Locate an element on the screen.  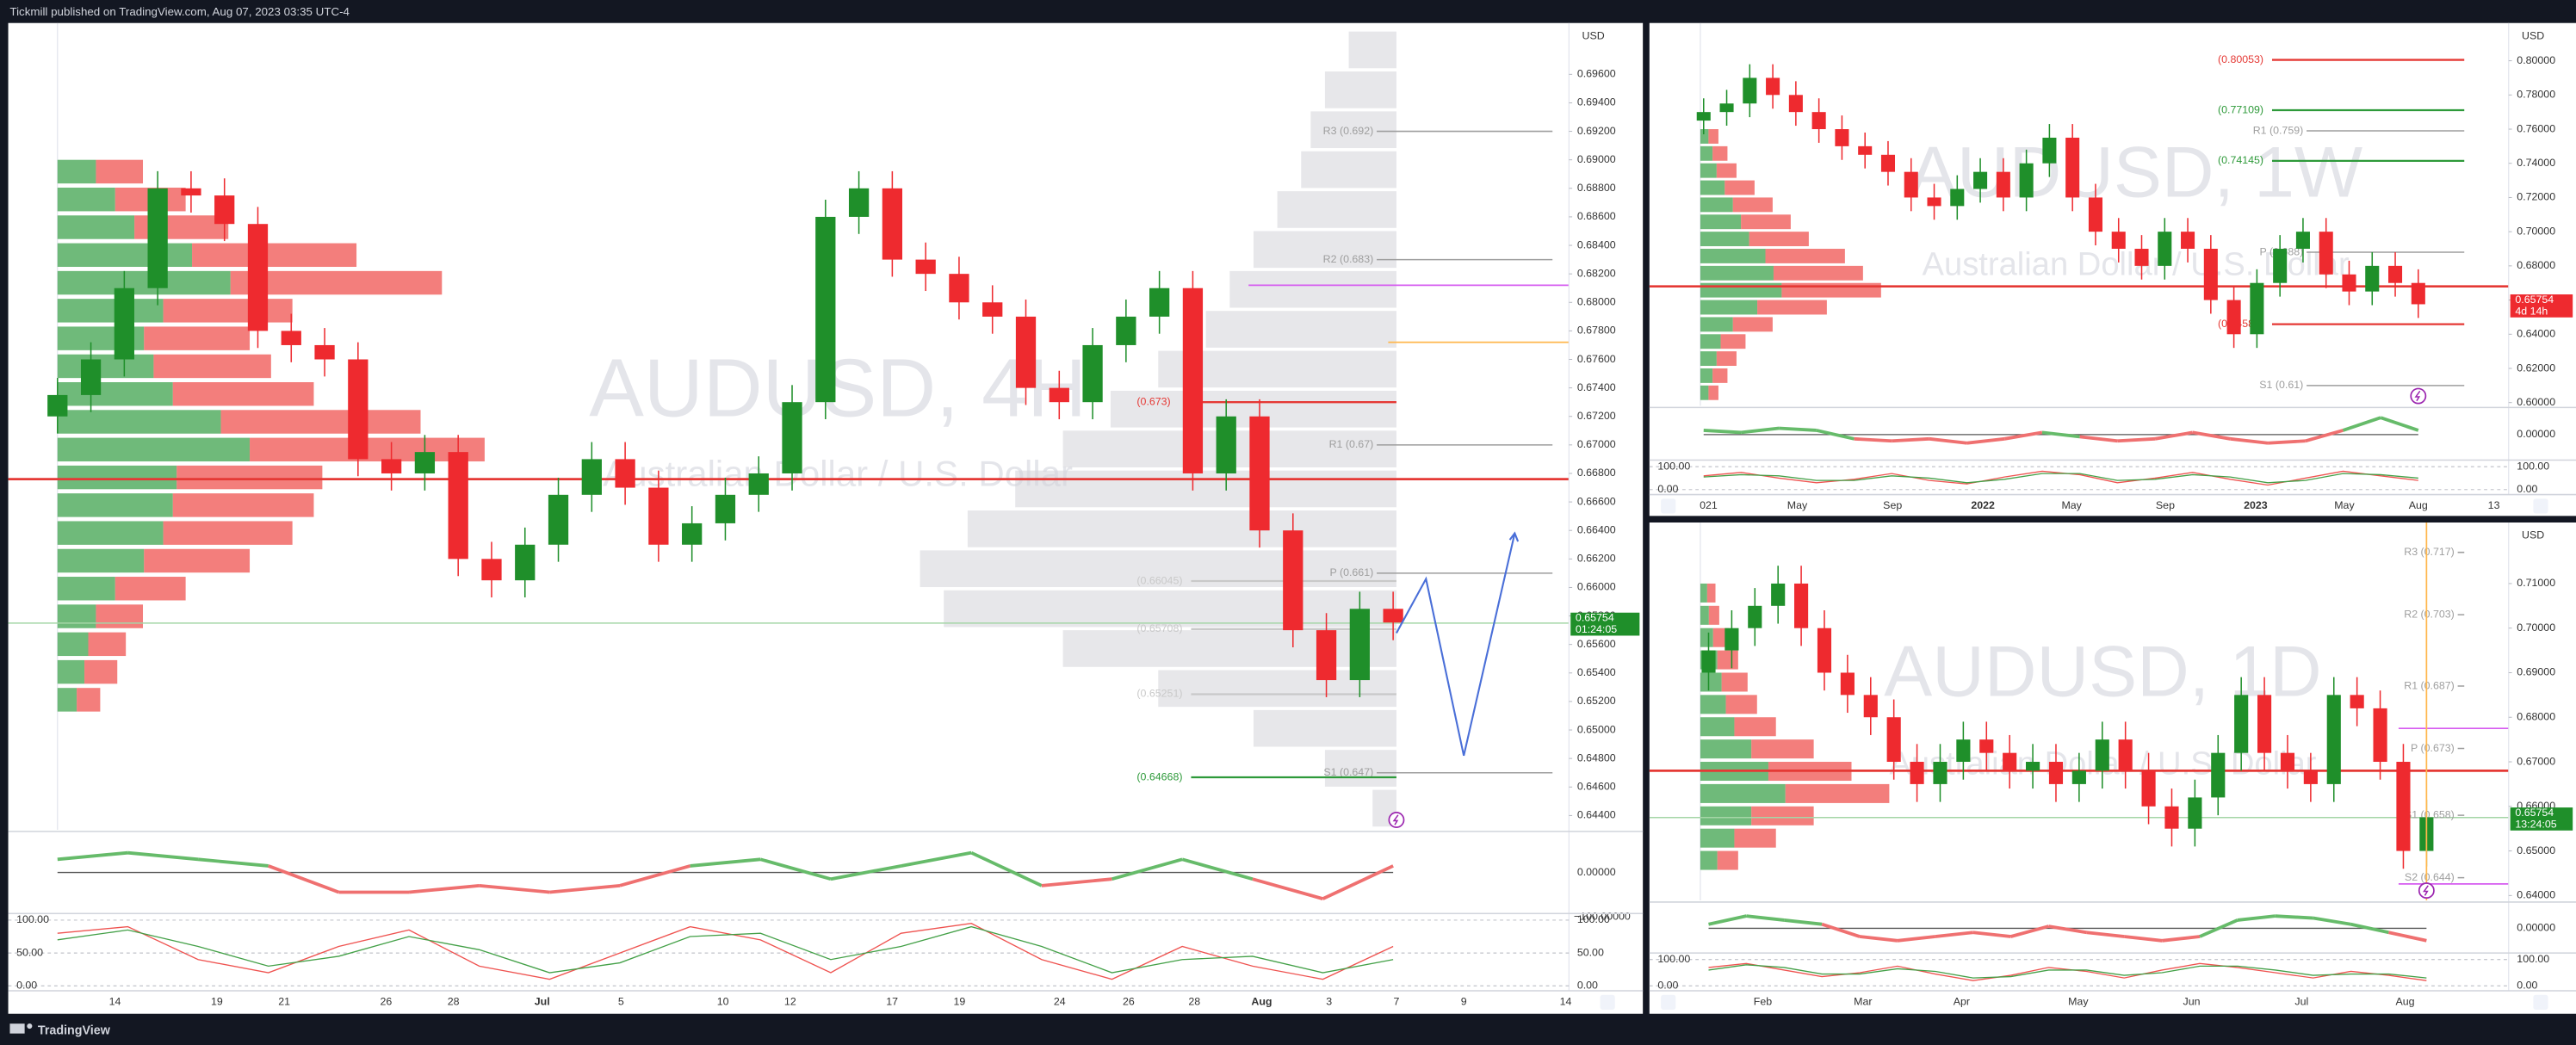
x-tick-label: 19 is located at coordinates (959, 1002).